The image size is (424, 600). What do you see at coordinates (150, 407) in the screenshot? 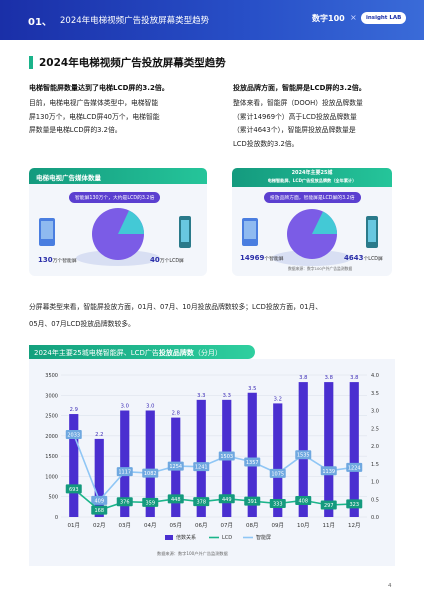
I see `bar-data-label: 3.0` at bounding box center [150, 407].